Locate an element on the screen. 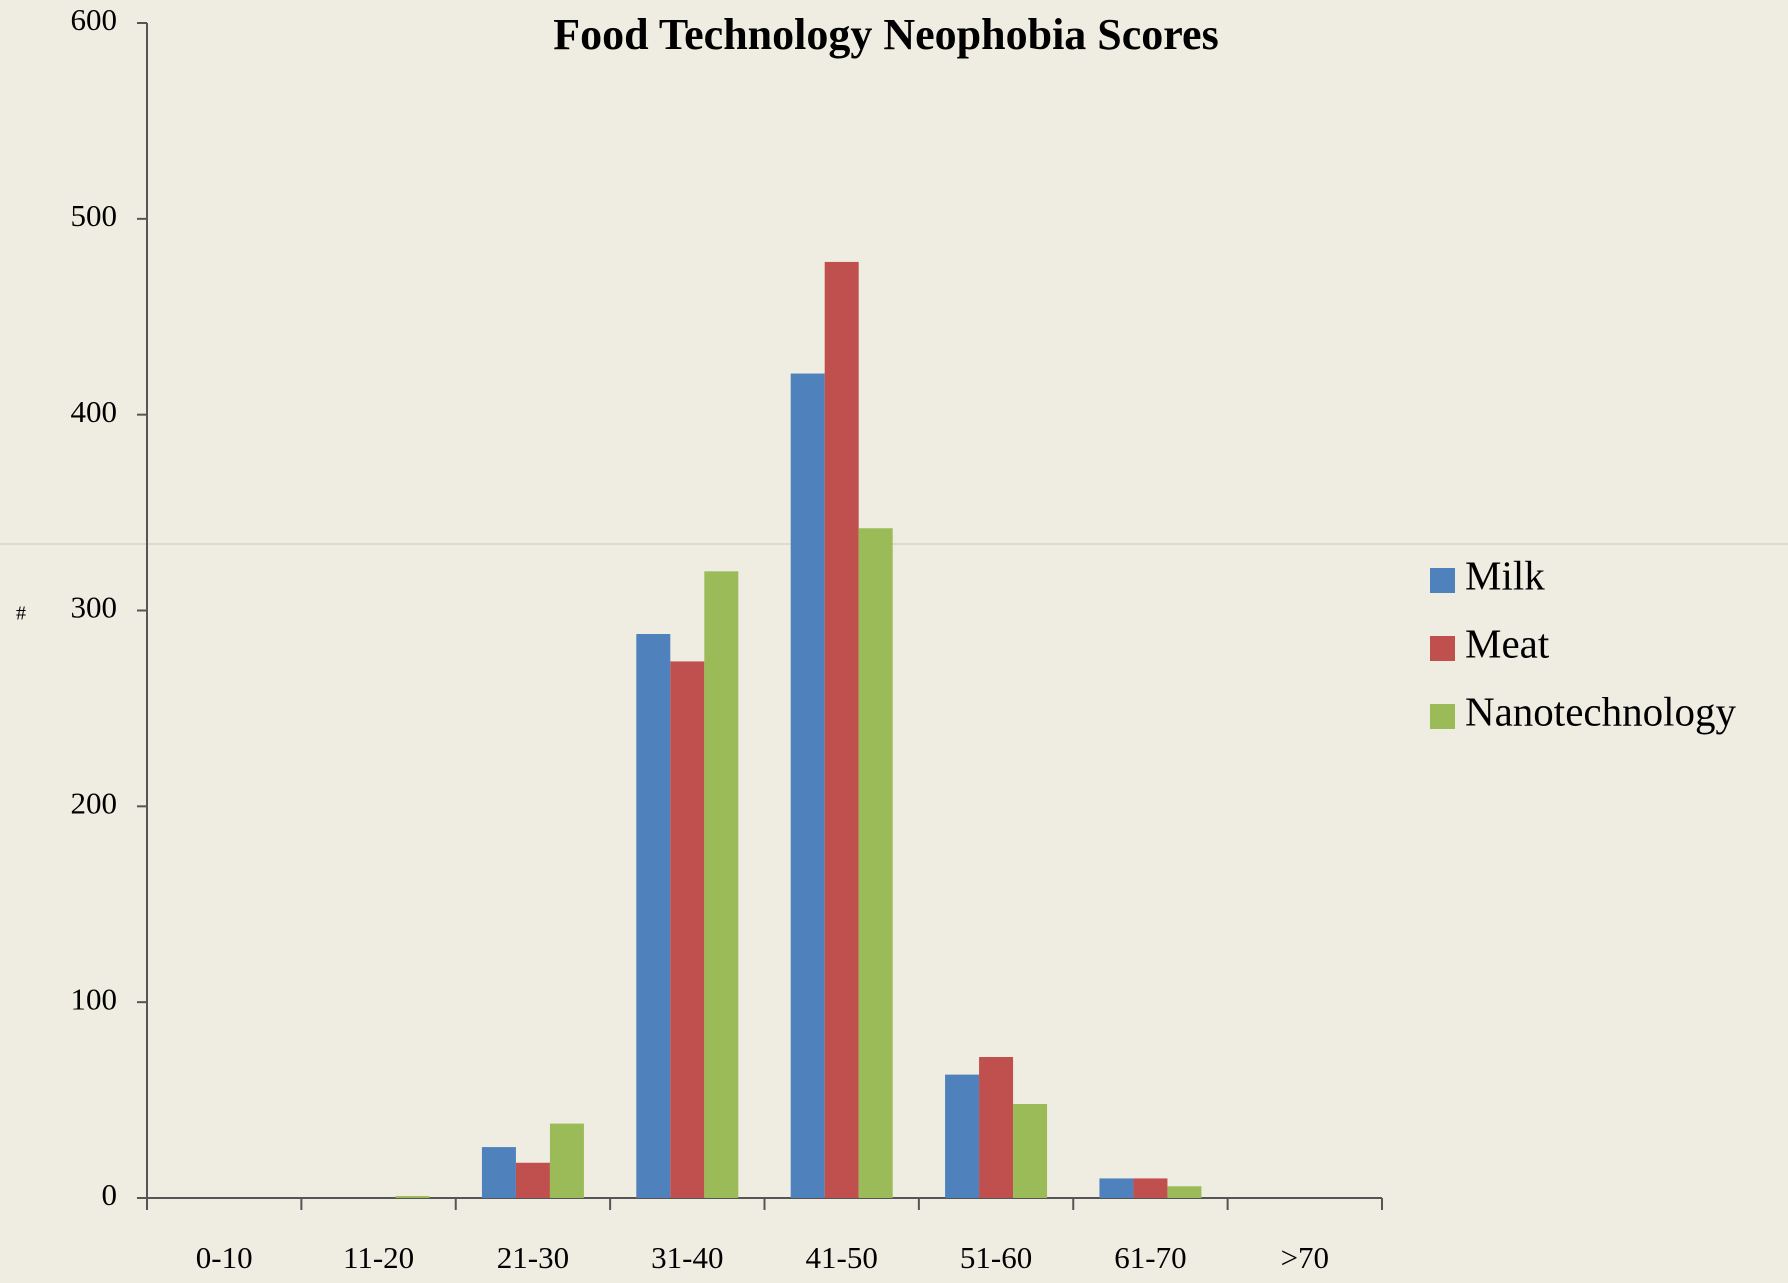  x-tick-label: >70 is located at coordinates (1305, 1257).